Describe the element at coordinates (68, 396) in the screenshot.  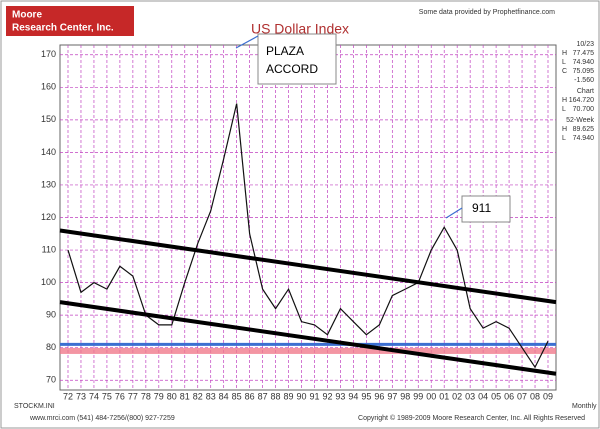
I see `x-tick-label: 72` at that location.